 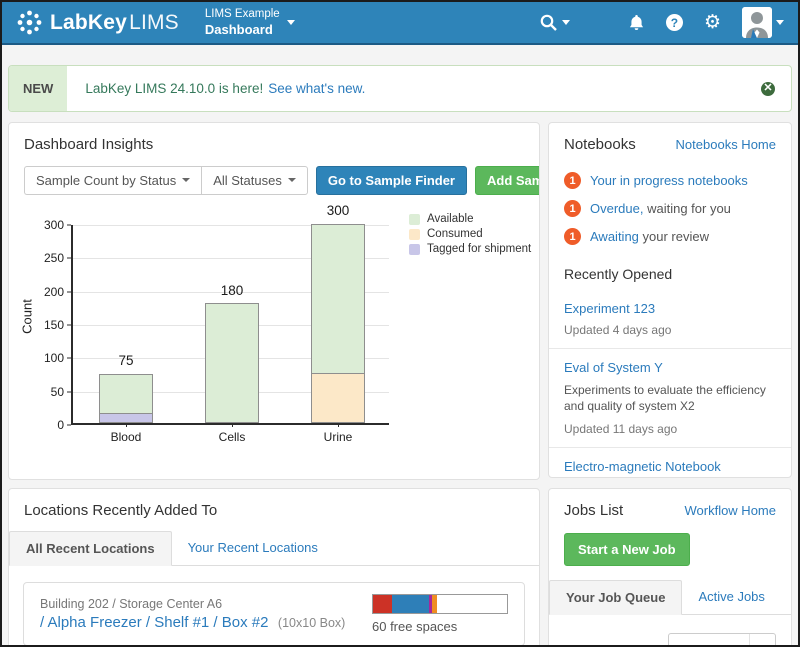 I want to click on chart-legend: Available Consumed Tagged for shipment, so click(x=470, y=235).